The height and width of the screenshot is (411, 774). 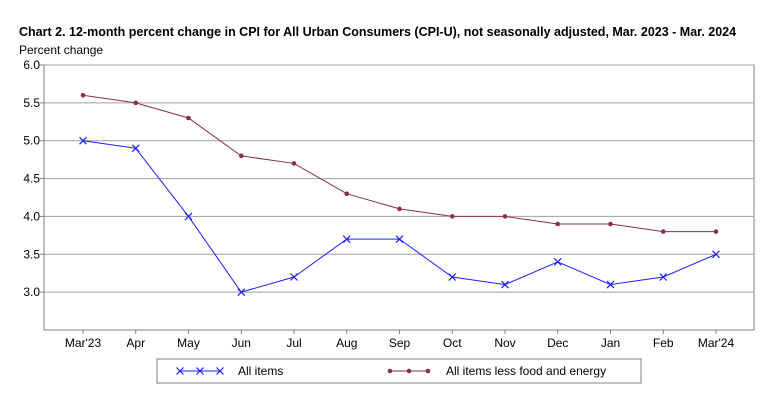 I want to click on y-tick-label: 3.5, so click(x=31, y=254).